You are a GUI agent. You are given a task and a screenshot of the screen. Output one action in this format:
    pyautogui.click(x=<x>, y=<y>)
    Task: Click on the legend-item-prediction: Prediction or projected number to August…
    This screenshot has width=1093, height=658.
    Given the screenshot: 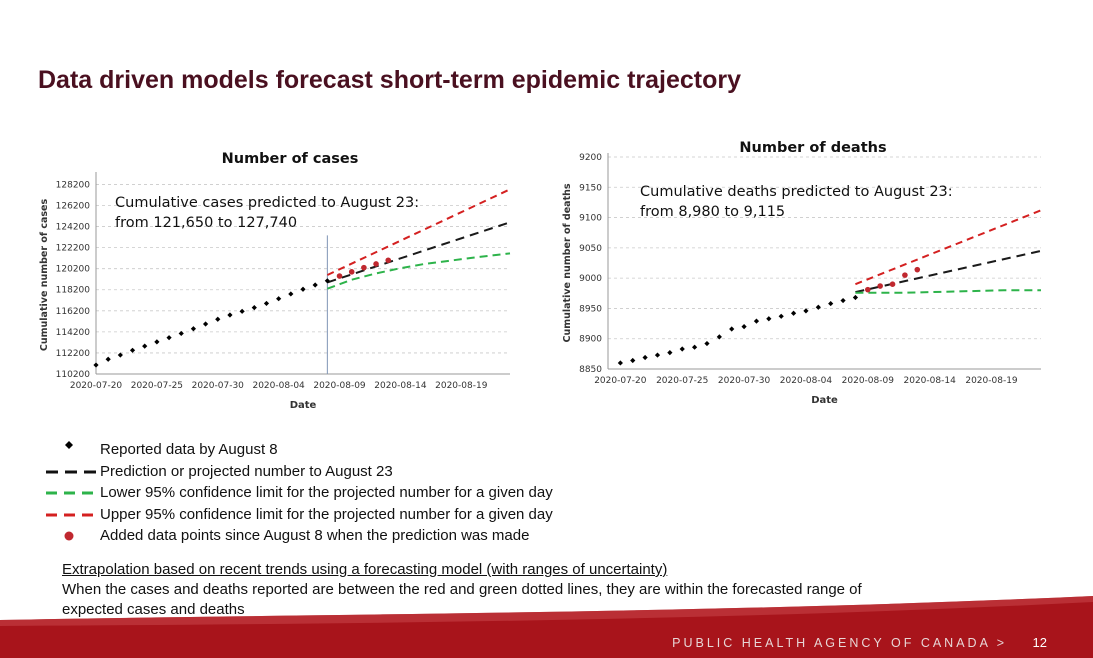 What is the action you would take?
    pyautogui.click(x=350, y=473)
    